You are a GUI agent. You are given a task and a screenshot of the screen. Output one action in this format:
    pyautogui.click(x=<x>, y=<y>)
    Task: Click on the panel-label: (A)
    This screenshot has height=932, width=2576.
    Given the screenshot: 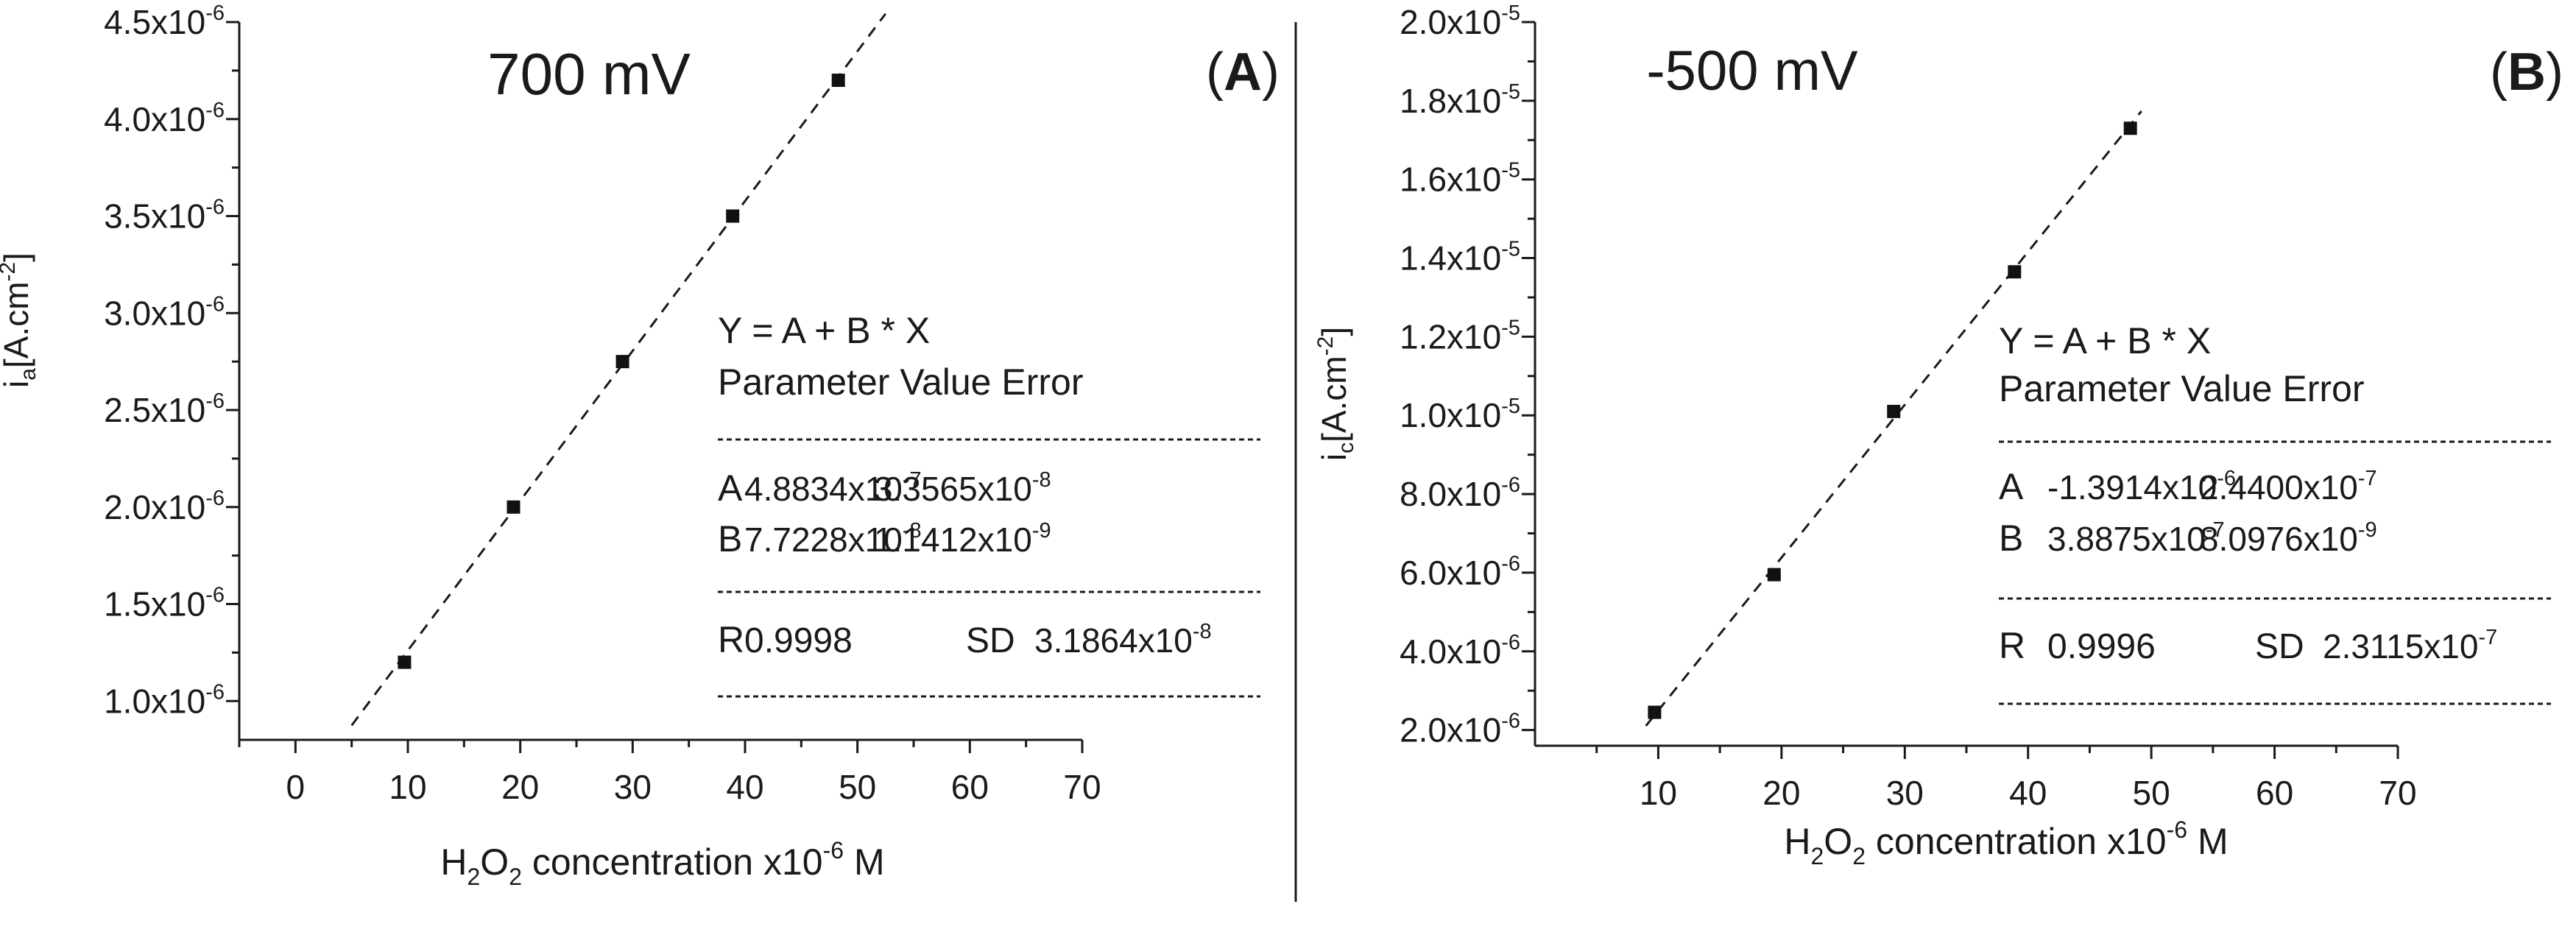 What is the action you would take?
    pyautogui.click(x=1243, y=72)
    